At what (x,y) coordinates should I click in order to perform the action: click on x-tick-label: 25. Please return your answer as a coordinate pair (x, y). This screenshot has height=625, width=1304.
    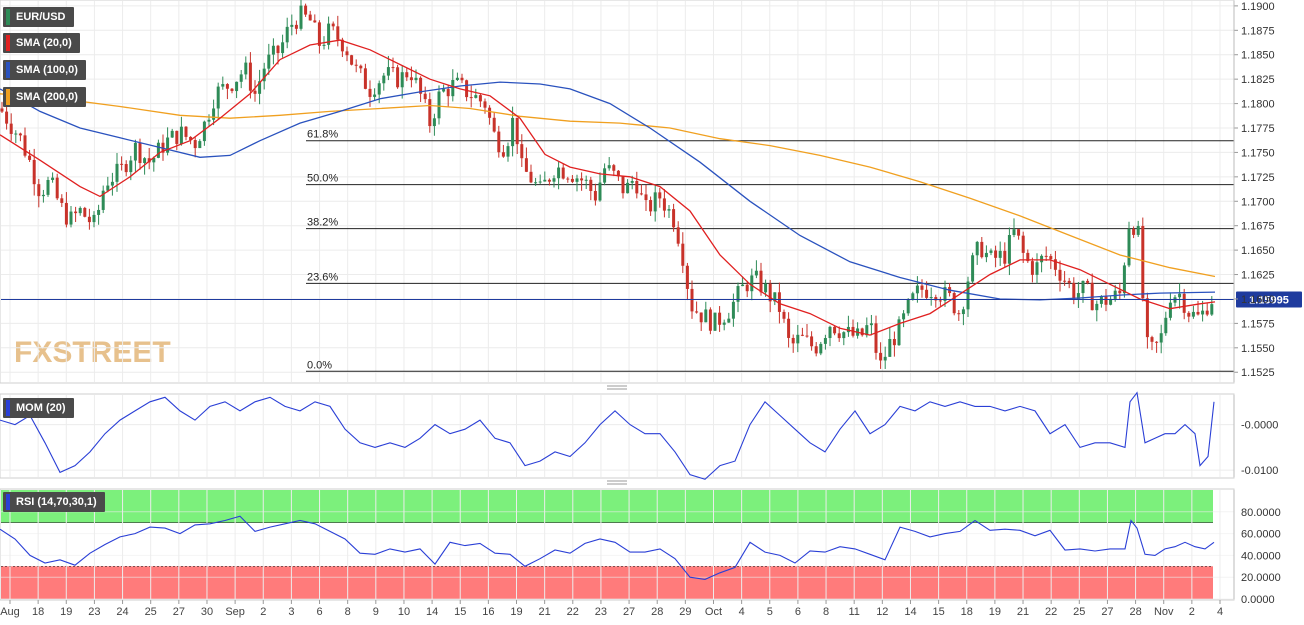
    Looking at the image, I should click on (151, 612).